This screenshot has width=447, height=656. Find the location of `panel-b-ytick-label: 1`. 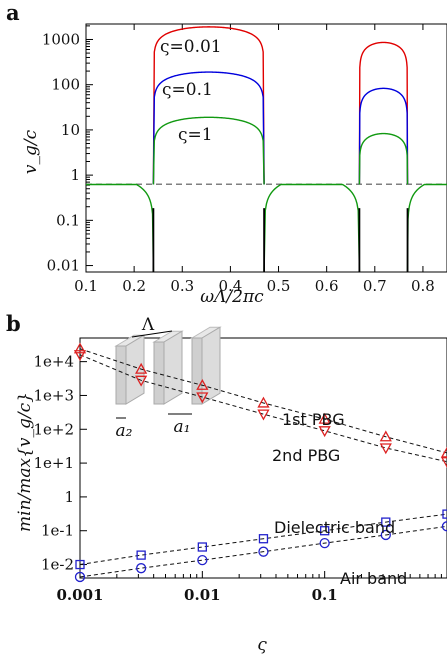

panel-b-ytick-label: 1 is located at coordinates (69, 497).